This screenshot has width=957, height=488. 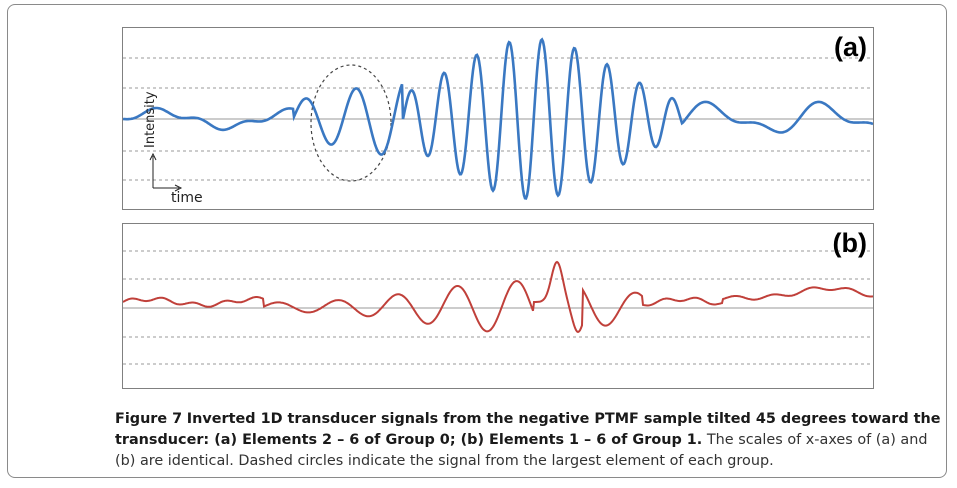 I want to click on y-axis-label: Intensity, so click(x=150, y=119).